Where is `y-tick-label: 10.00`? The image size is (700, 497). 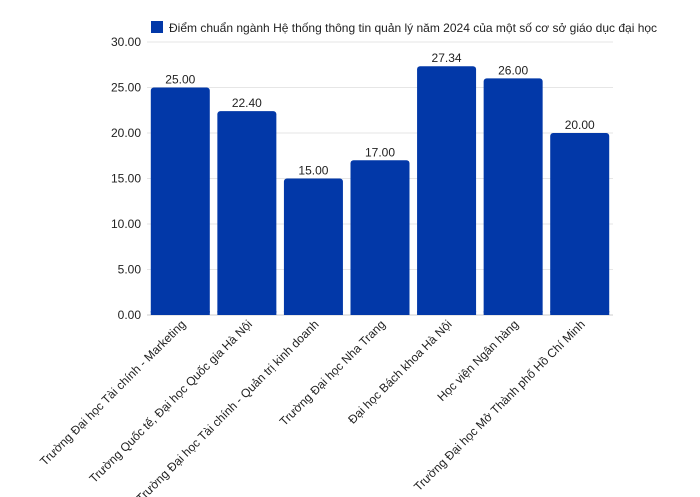 y-tick-label: 10.00 is located at coordinates (126, 224).